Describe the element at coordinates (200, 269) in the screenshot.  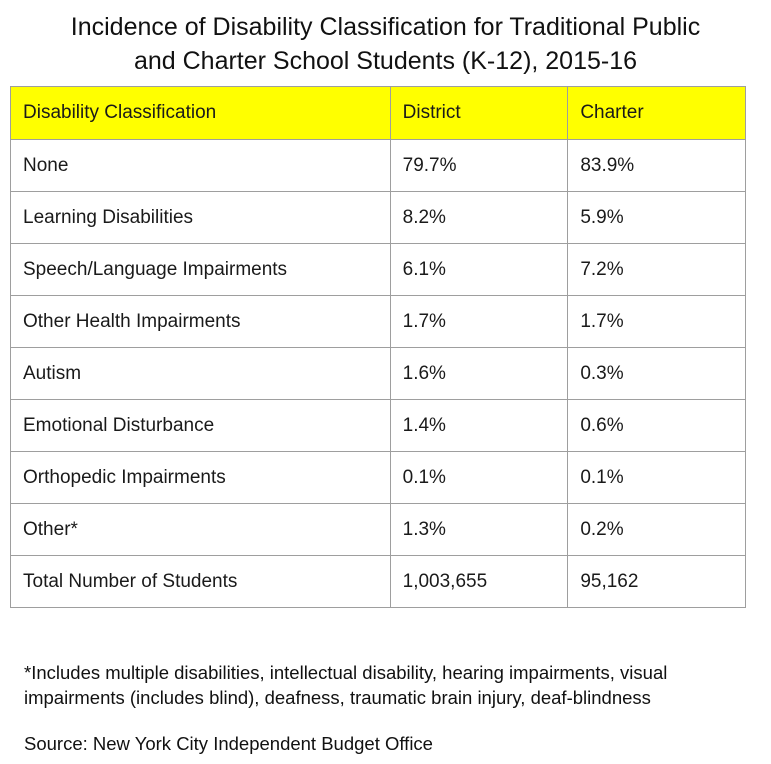
I see `row-label: Speech/Language Impairments` at that location.